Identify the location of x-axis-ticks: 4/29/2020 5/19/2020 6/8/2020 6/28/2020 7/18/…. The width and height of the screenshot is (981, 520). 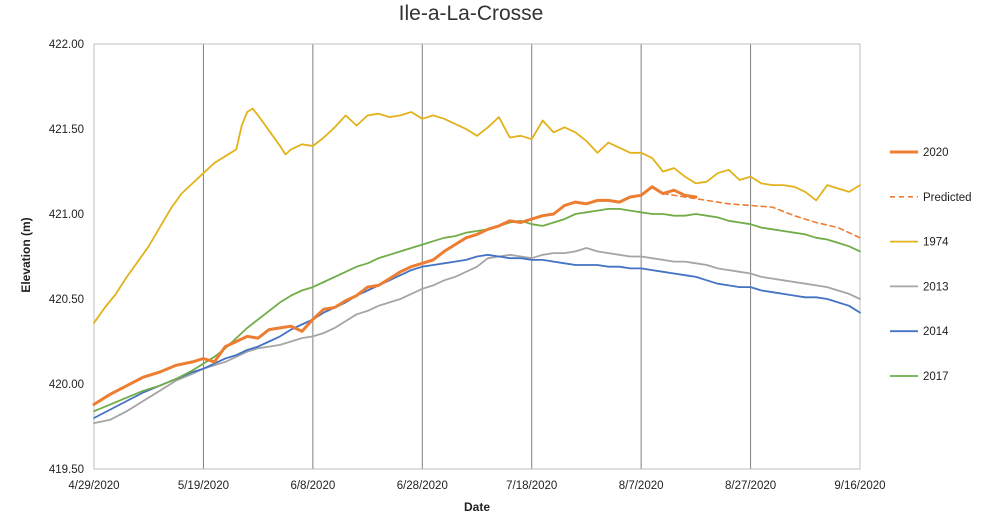
(476, 486).